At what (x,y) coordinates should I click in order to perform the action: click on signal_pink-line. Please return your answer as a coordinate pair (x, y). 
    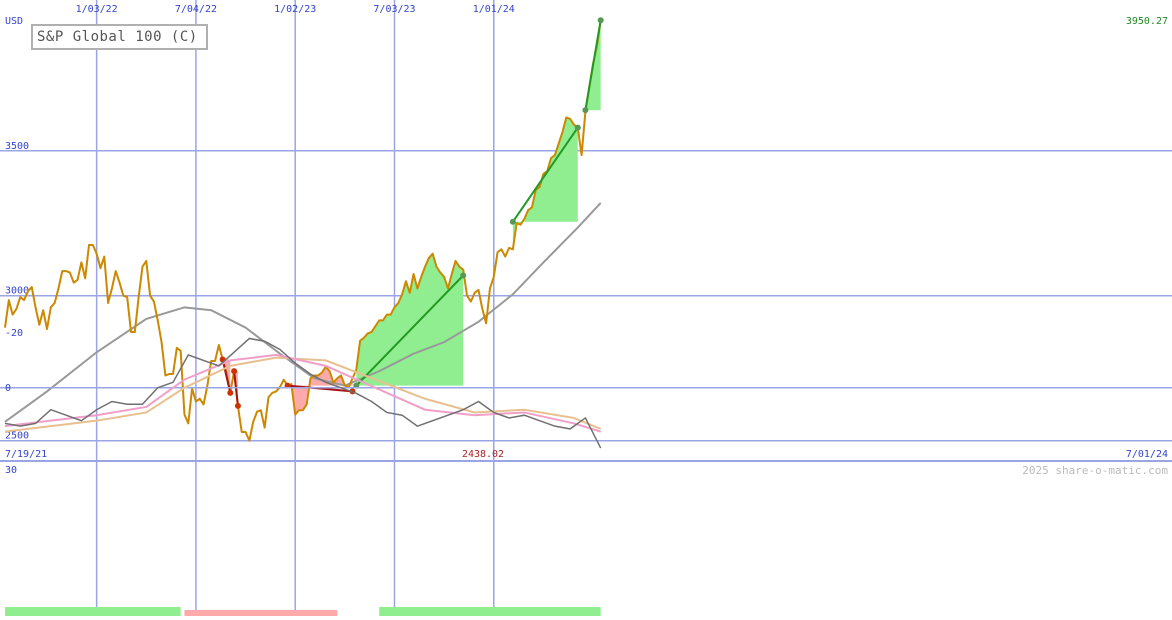
    Looking at the image, I should click on (302, 393).